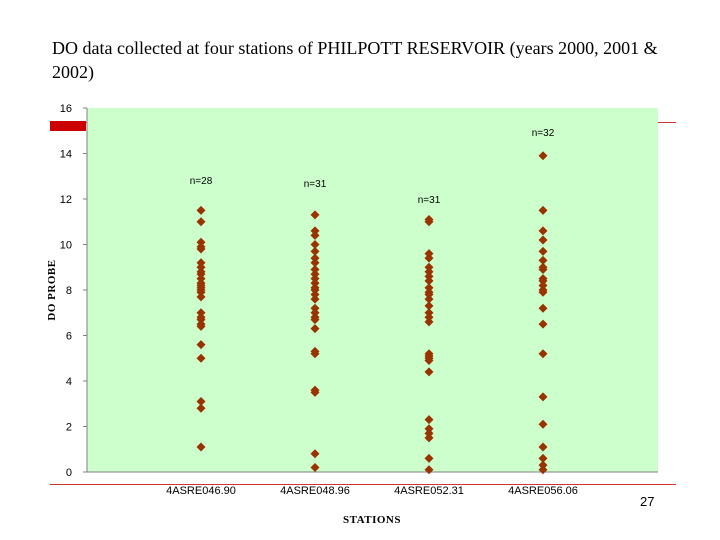 The height and width of the screenshot is (540, 720). I want to click on y-tick-label: 16, so click(66, 109).